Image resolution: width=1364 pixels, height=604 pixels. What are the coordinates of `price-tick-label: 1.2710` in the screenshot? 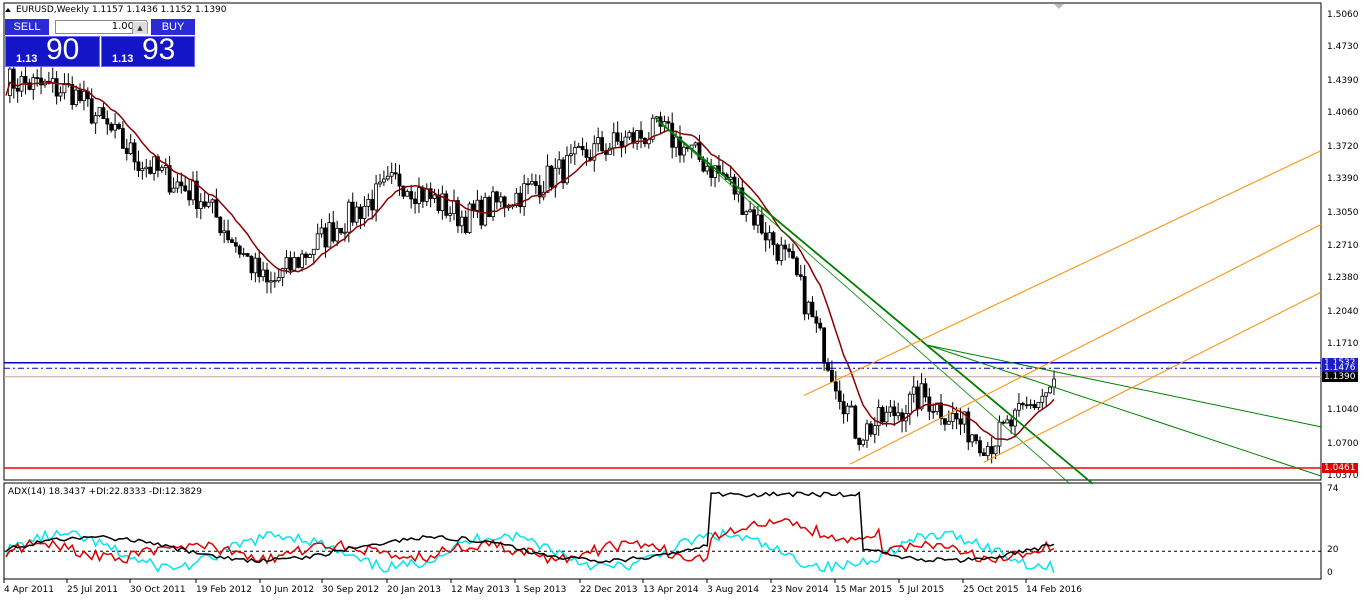 It's located at (1343, 245).